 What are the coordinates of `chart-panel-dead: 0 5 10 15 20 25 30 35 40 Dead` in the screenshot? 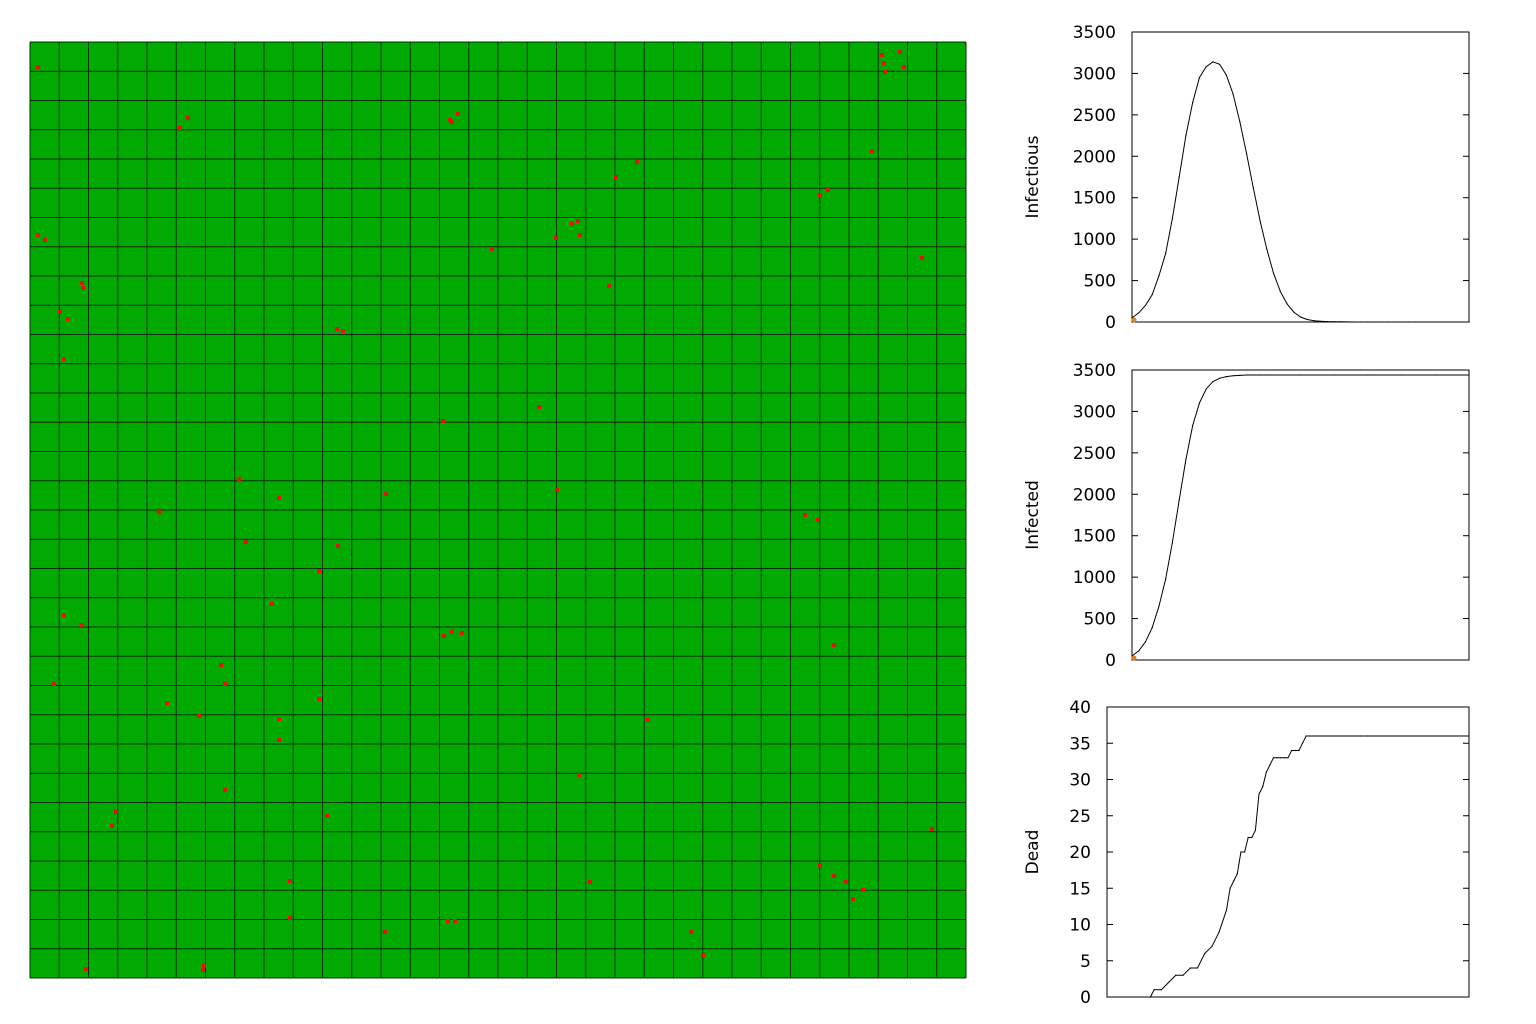 It's located at (1246, 853).